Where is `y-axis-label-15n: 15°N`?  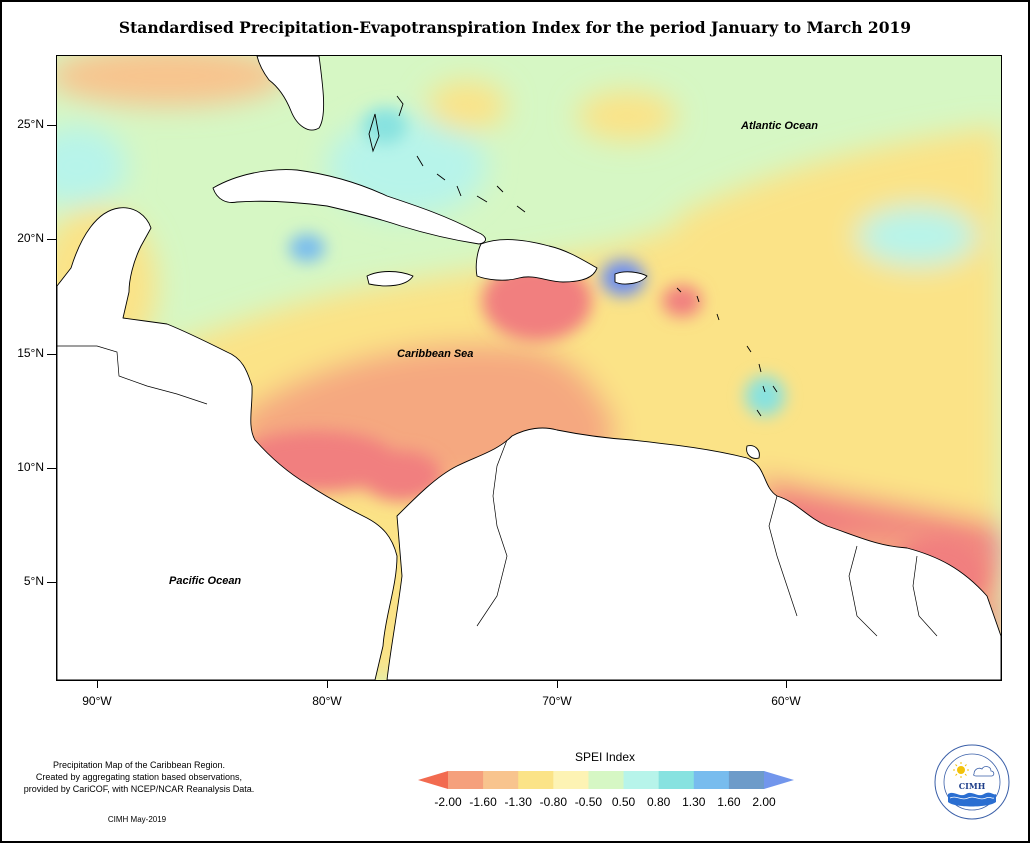
y-axis-label-15n: 15°N is located at coordinates (30, 353).